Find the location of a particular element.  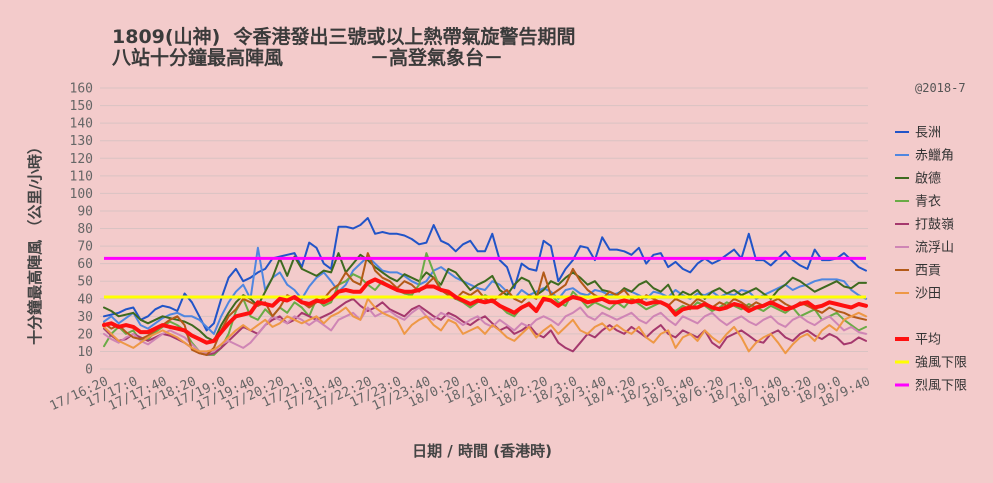

legend-label: 平均 is located at coordinates (928, 340).